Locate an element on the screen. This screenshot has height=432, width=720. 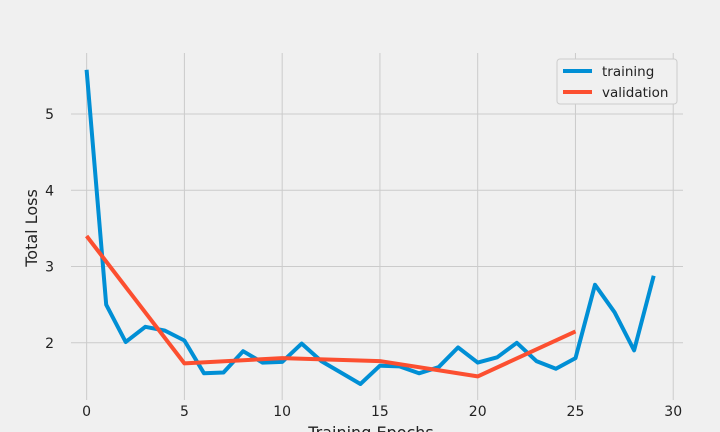
y-axis-label: Total Loss is located at coordinates (31, 228).